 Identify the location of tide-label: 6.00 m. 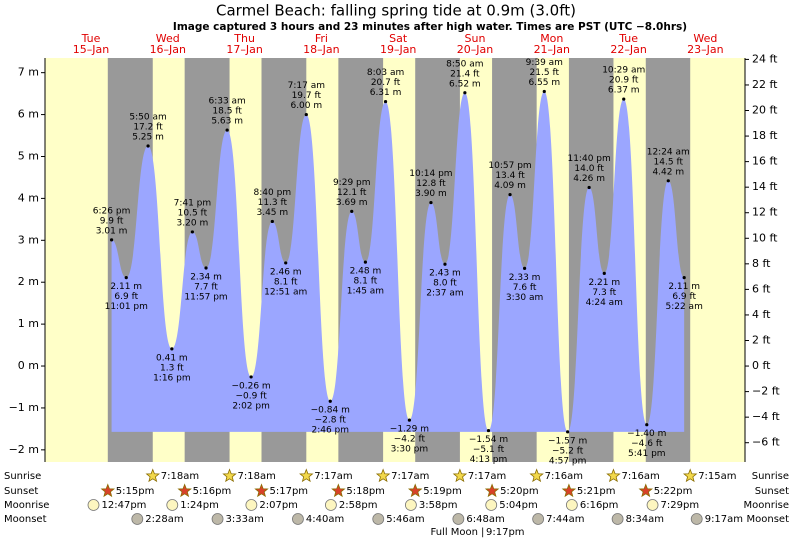
(306, 106).